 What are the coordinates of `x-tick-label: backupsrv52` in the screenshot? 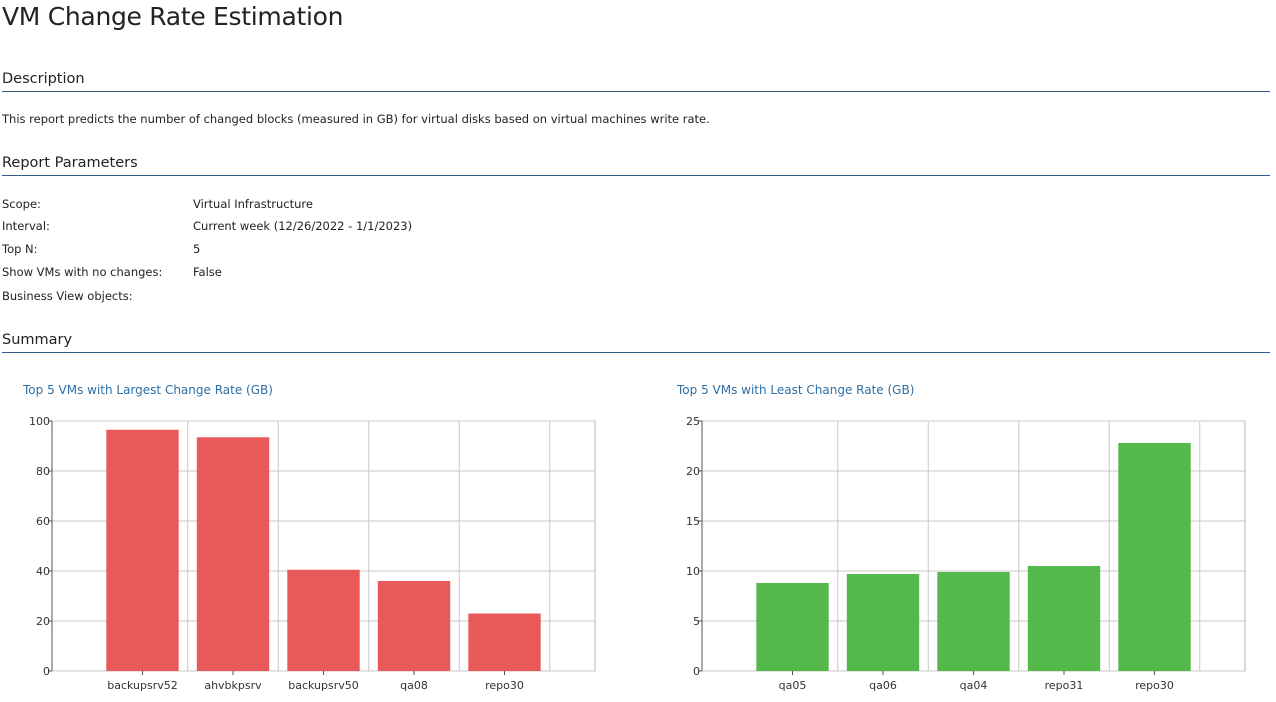 It's located at (142, 685).